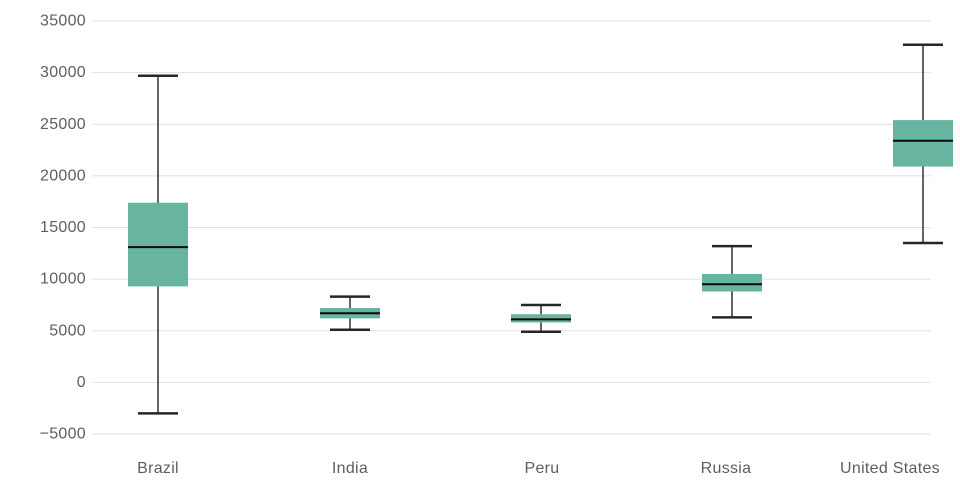  What do you see at coordinates (542, 468) in the screenshot?
I see `x-axis-label-peru: Peru` at bounding box center [542, 468].